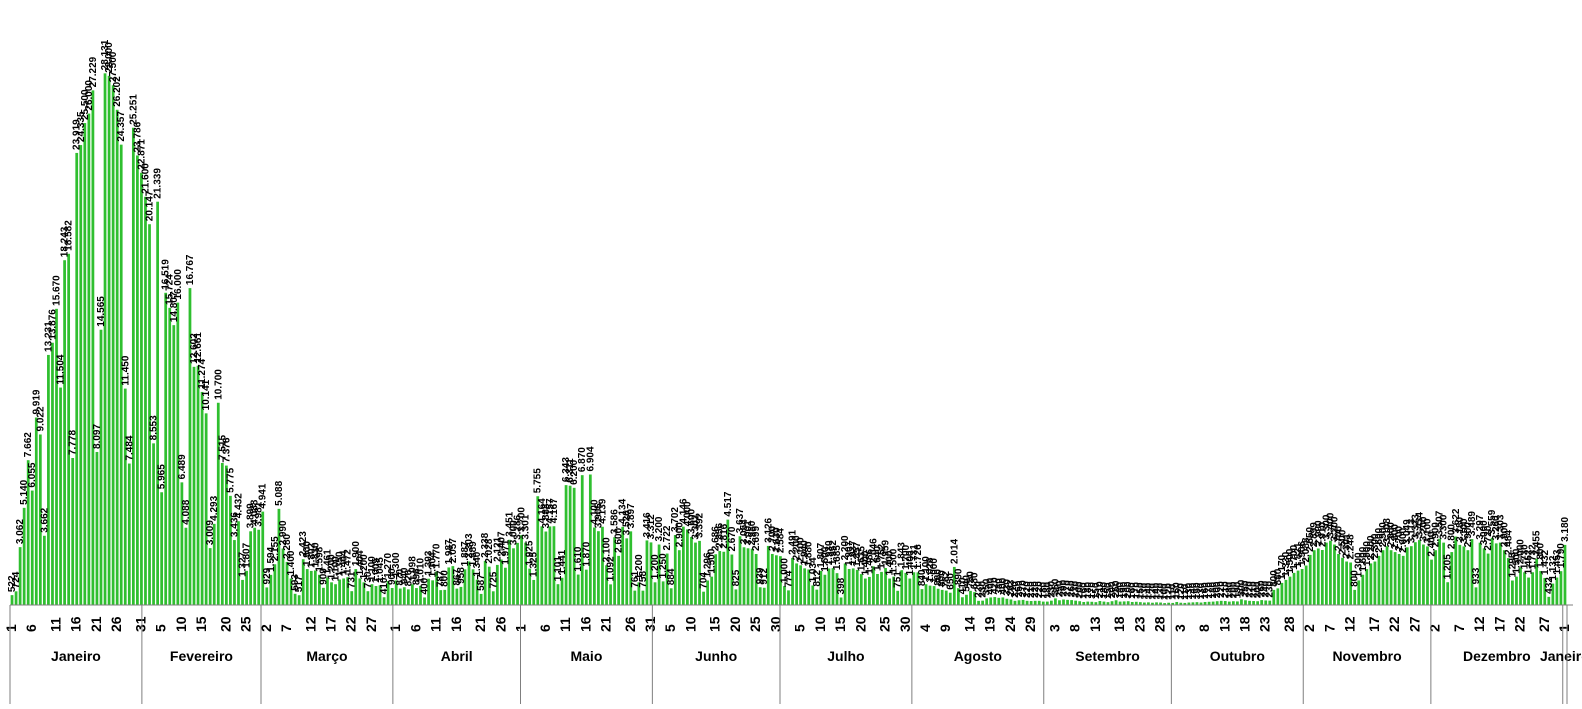  What do you see at coordinates (40, 418) in the screenshot?
I see `value-label-8: 9.022` at bounding box center [40, 418].